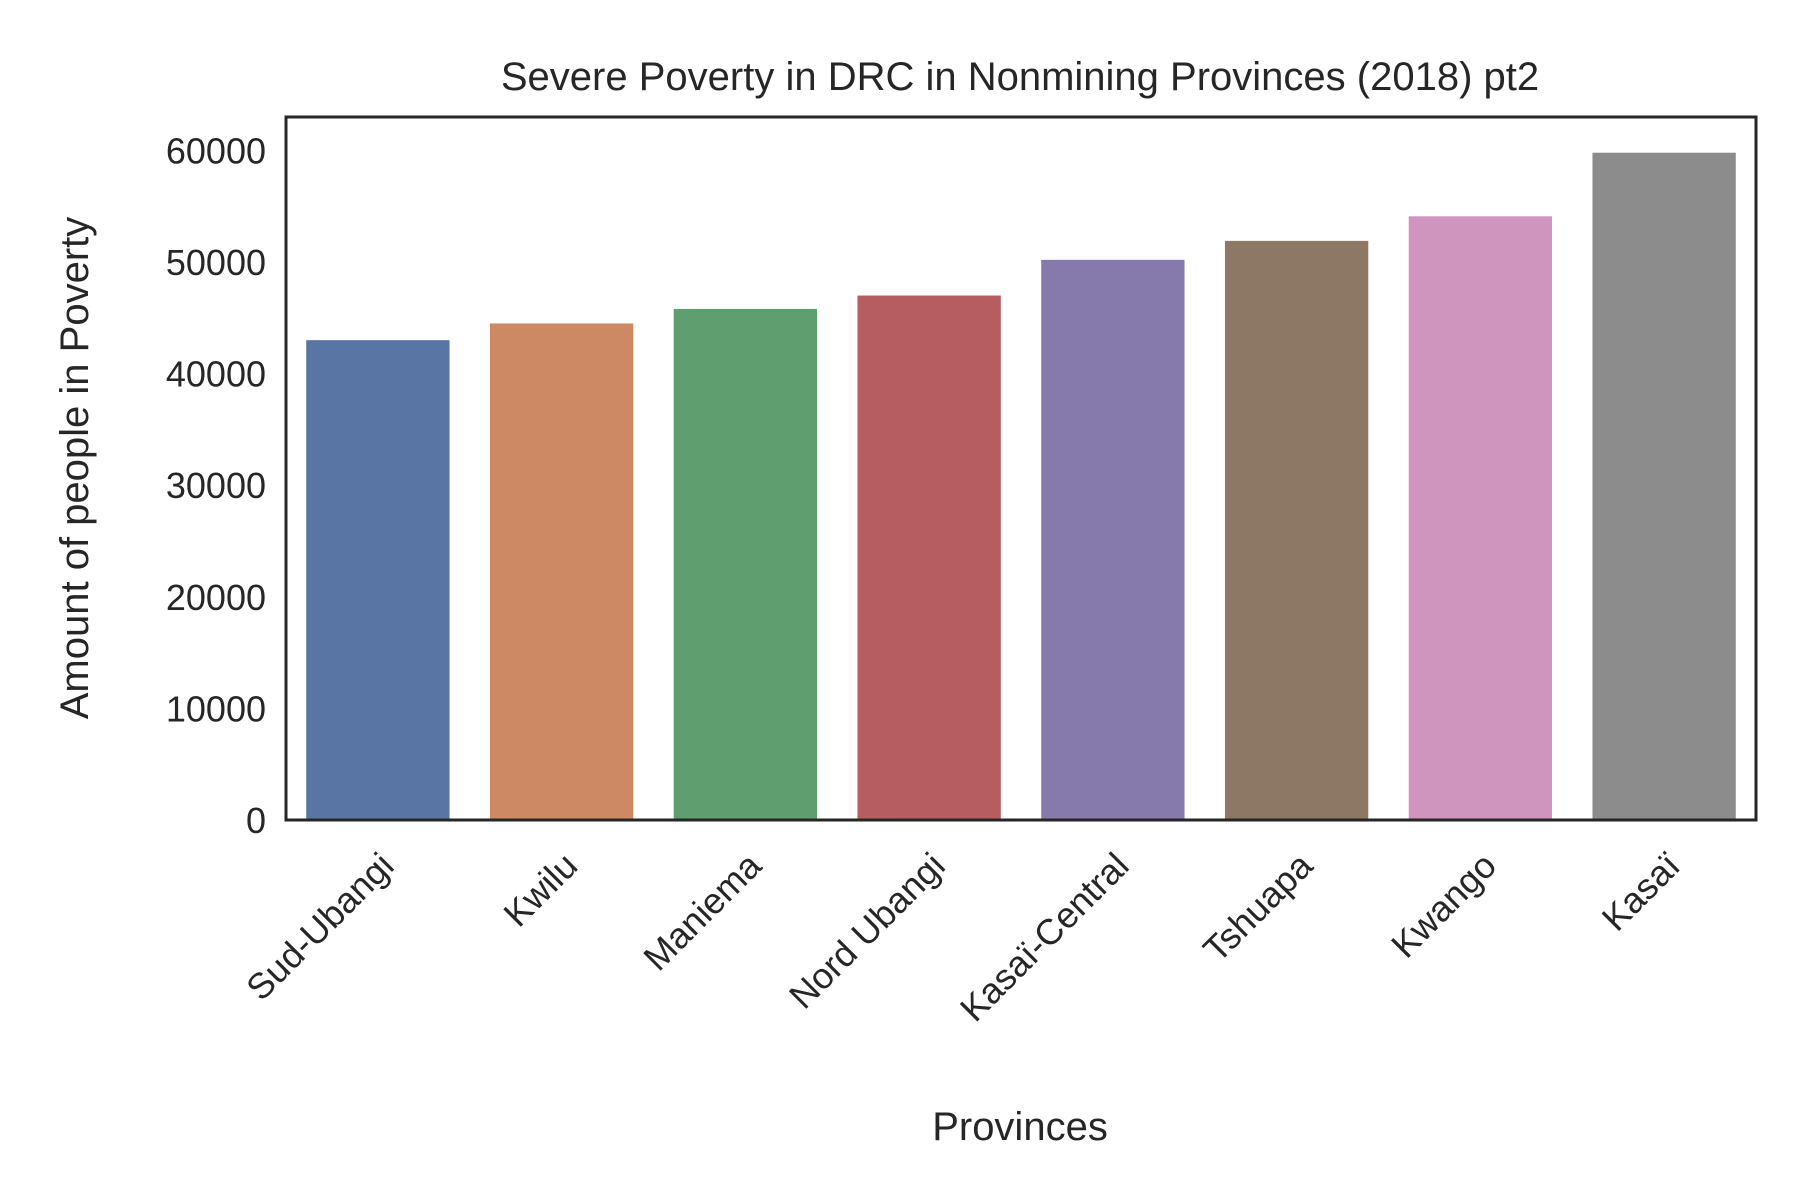 This screenshot has height=1200, width=1800. What do you see at coordinates (702, 911) in the screenshot?
I see `x-tick-label: Maniema` at bounding box center [702, 911].